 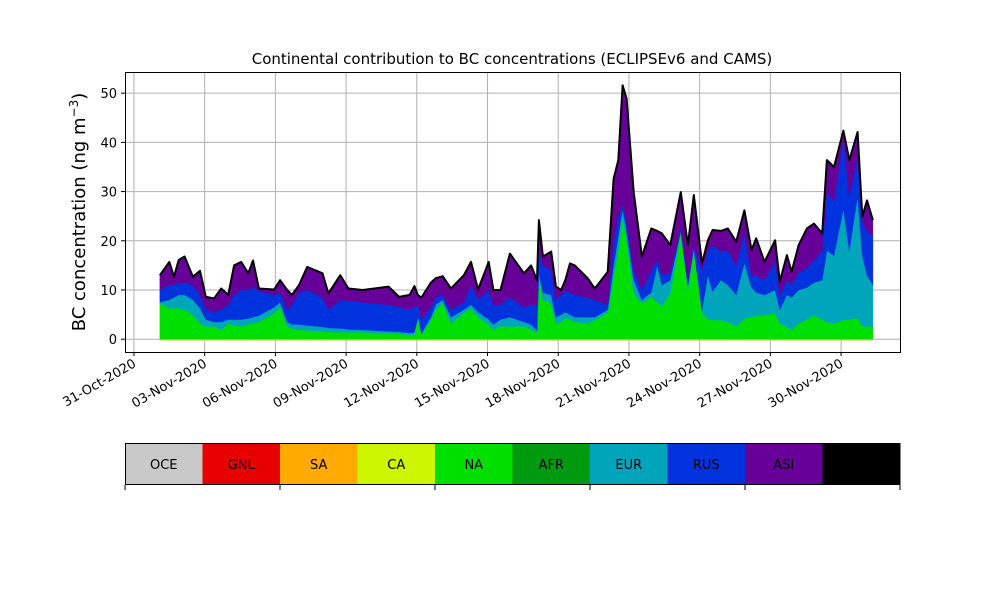 I want to click on legend-label-afr: AFR, so click(x=551, y=465).